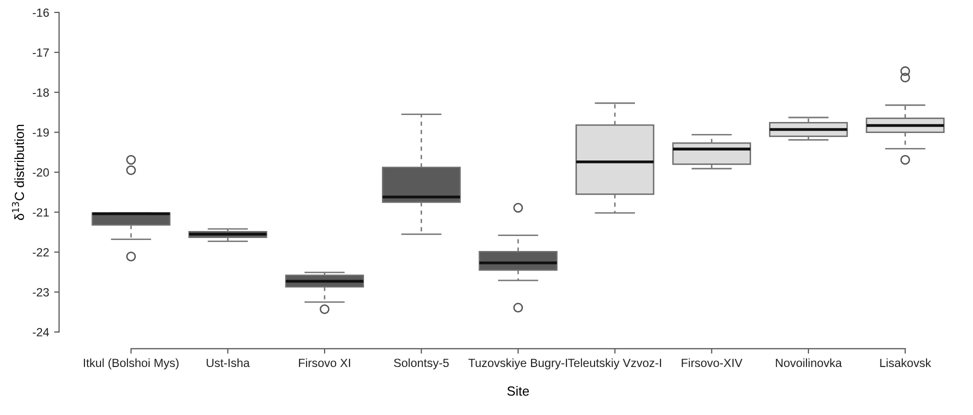 The image size is (973, 415). What do you see at coordinates (421, 364) in the screenshot?
I see `x-tick-label: Solontsy-5` at bounding box center [421, 364].